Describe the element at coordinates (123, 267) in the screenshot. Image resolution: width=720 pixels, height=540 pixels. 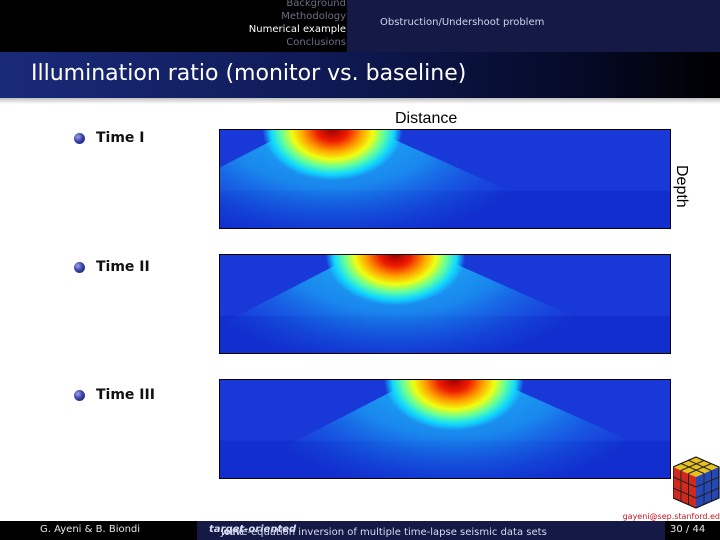
I see `bullet-label: Time II` at that location.